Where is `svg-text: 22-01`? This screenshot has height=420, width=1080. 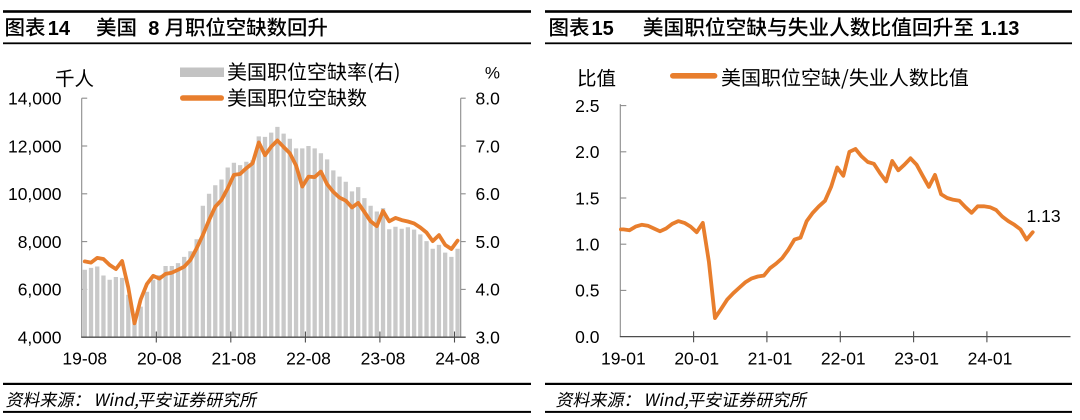
svg-text: 22-01 is located at coordinates (843, 358).